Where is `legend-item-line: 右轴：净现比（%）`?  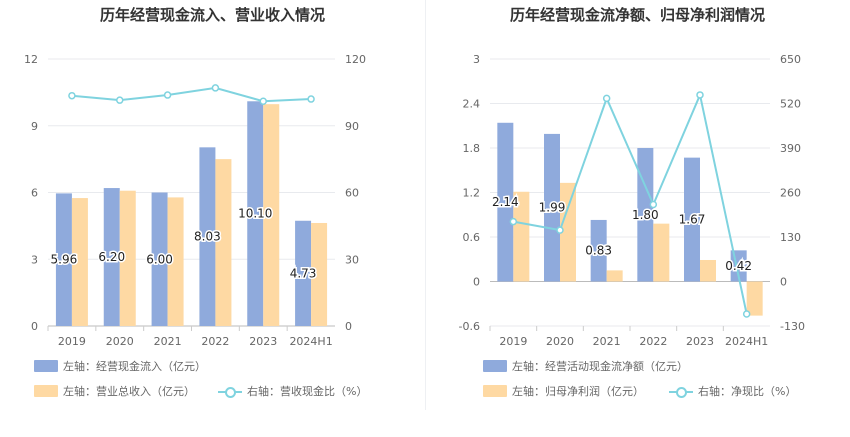 legend-item-line: 右轴：净现比（%） is located at coordinates (732, 391).